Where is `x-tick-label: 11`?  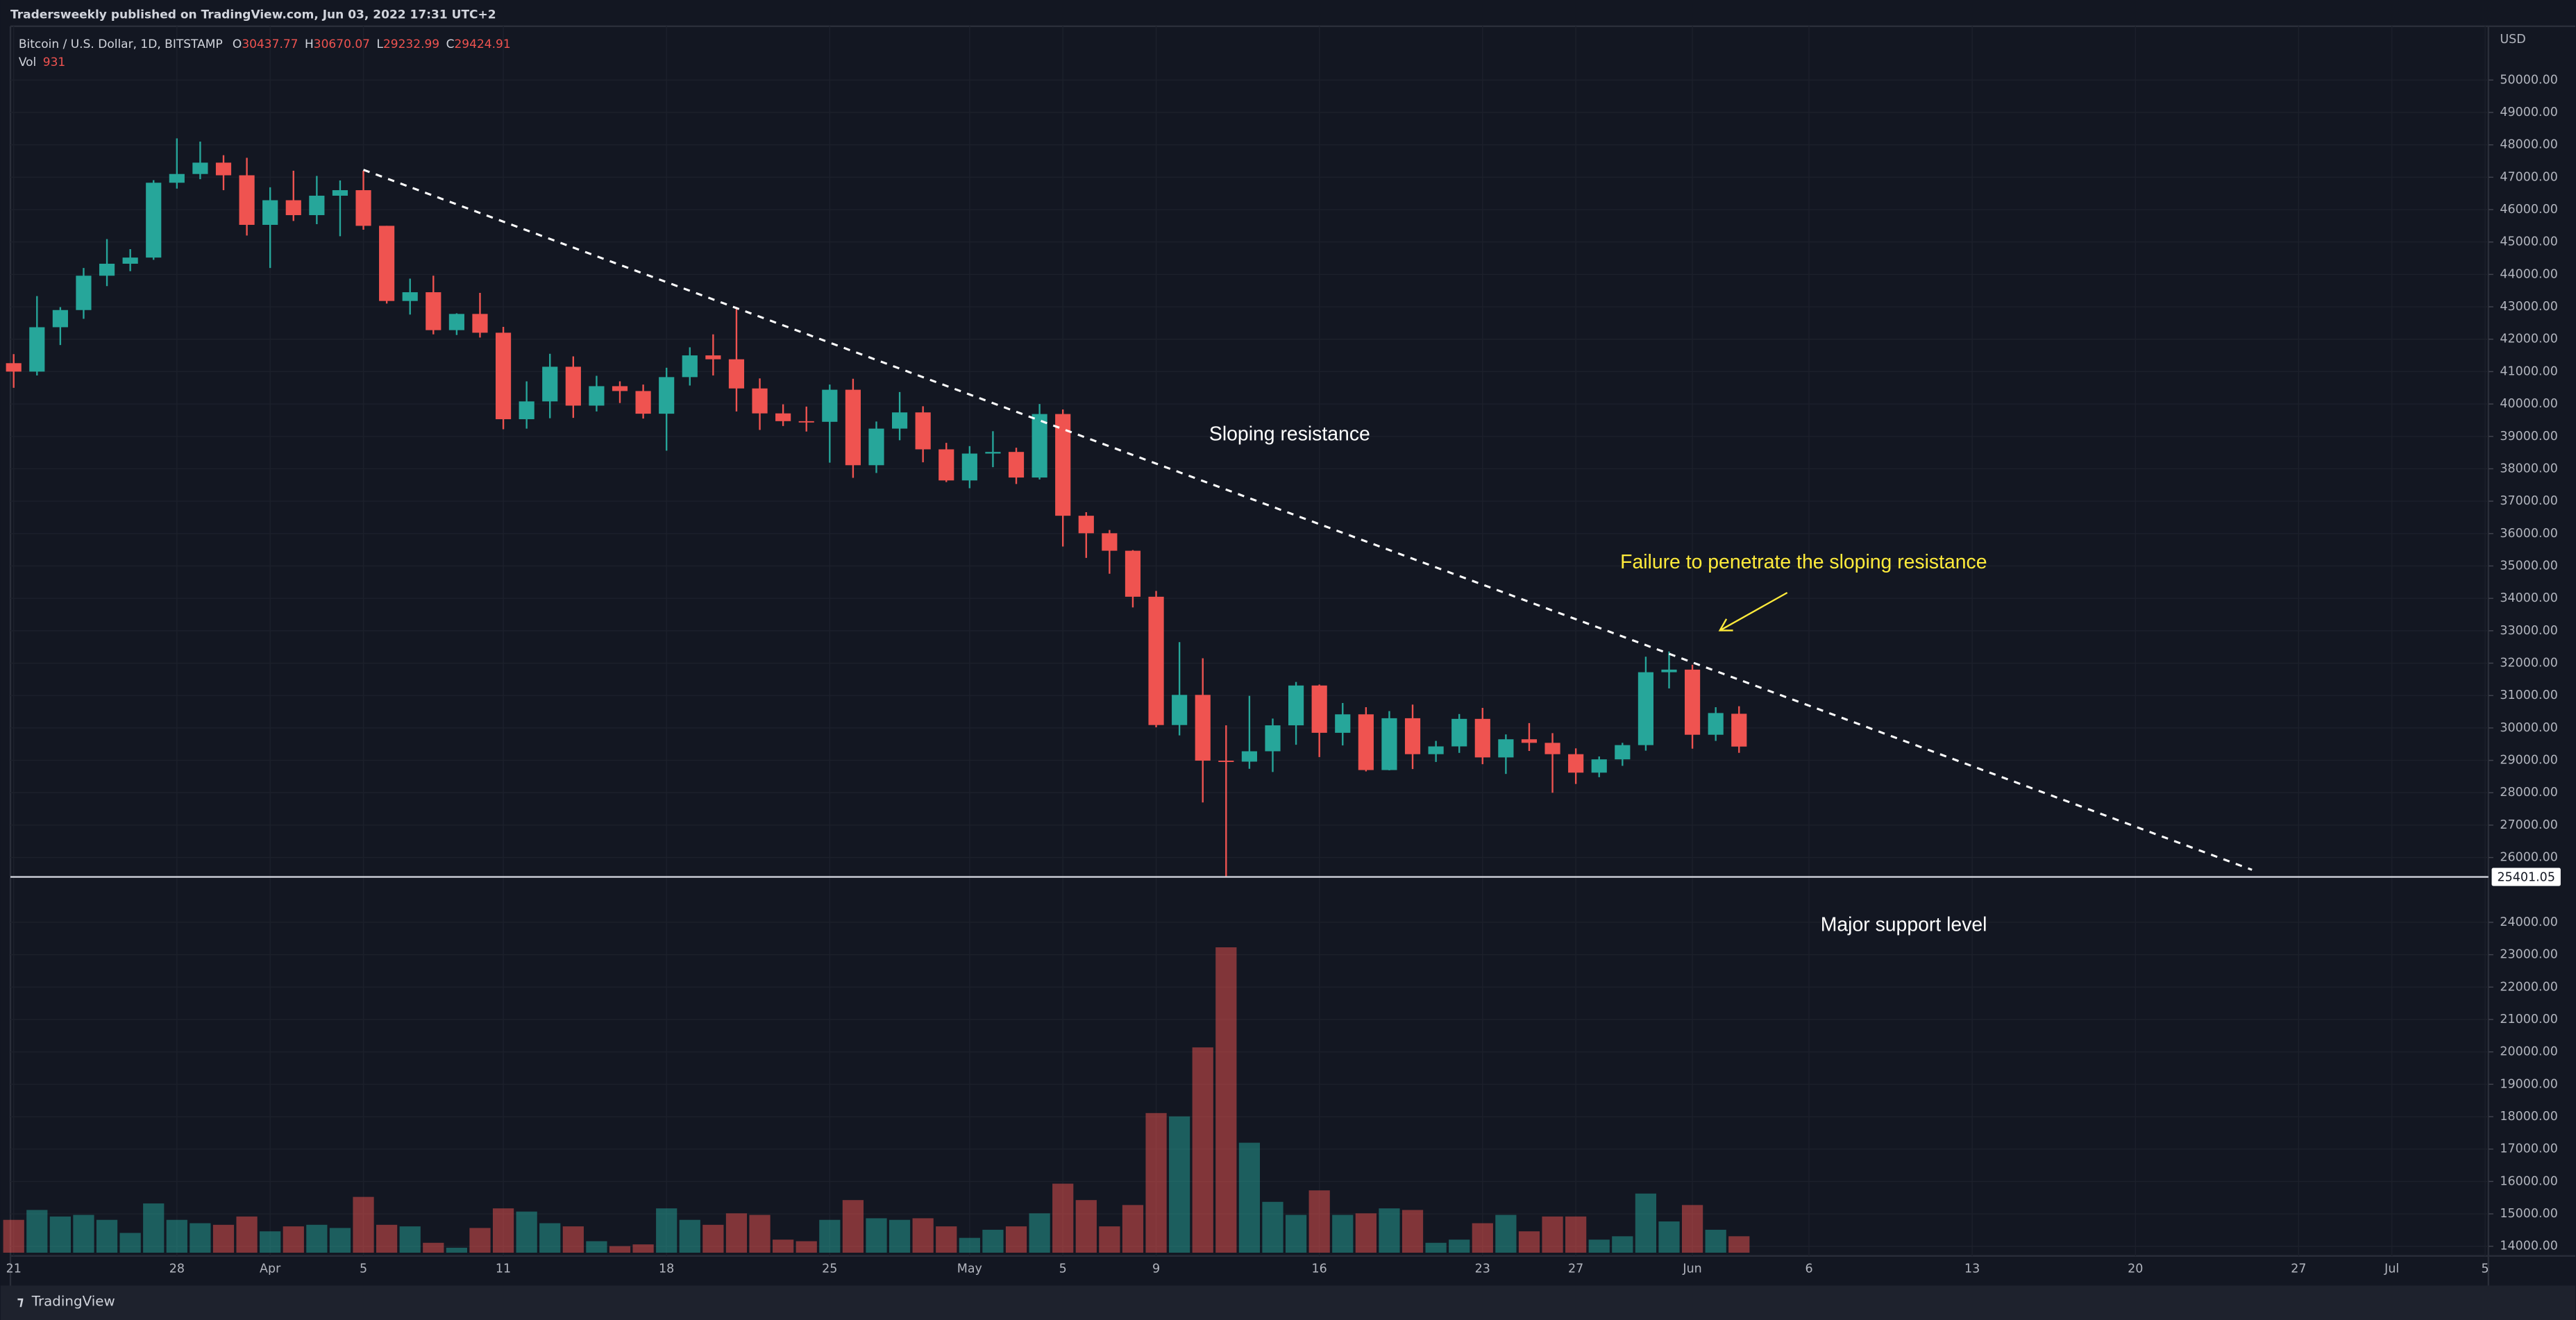
x-tick-label: 11 is located at coordinates (503, 1269).